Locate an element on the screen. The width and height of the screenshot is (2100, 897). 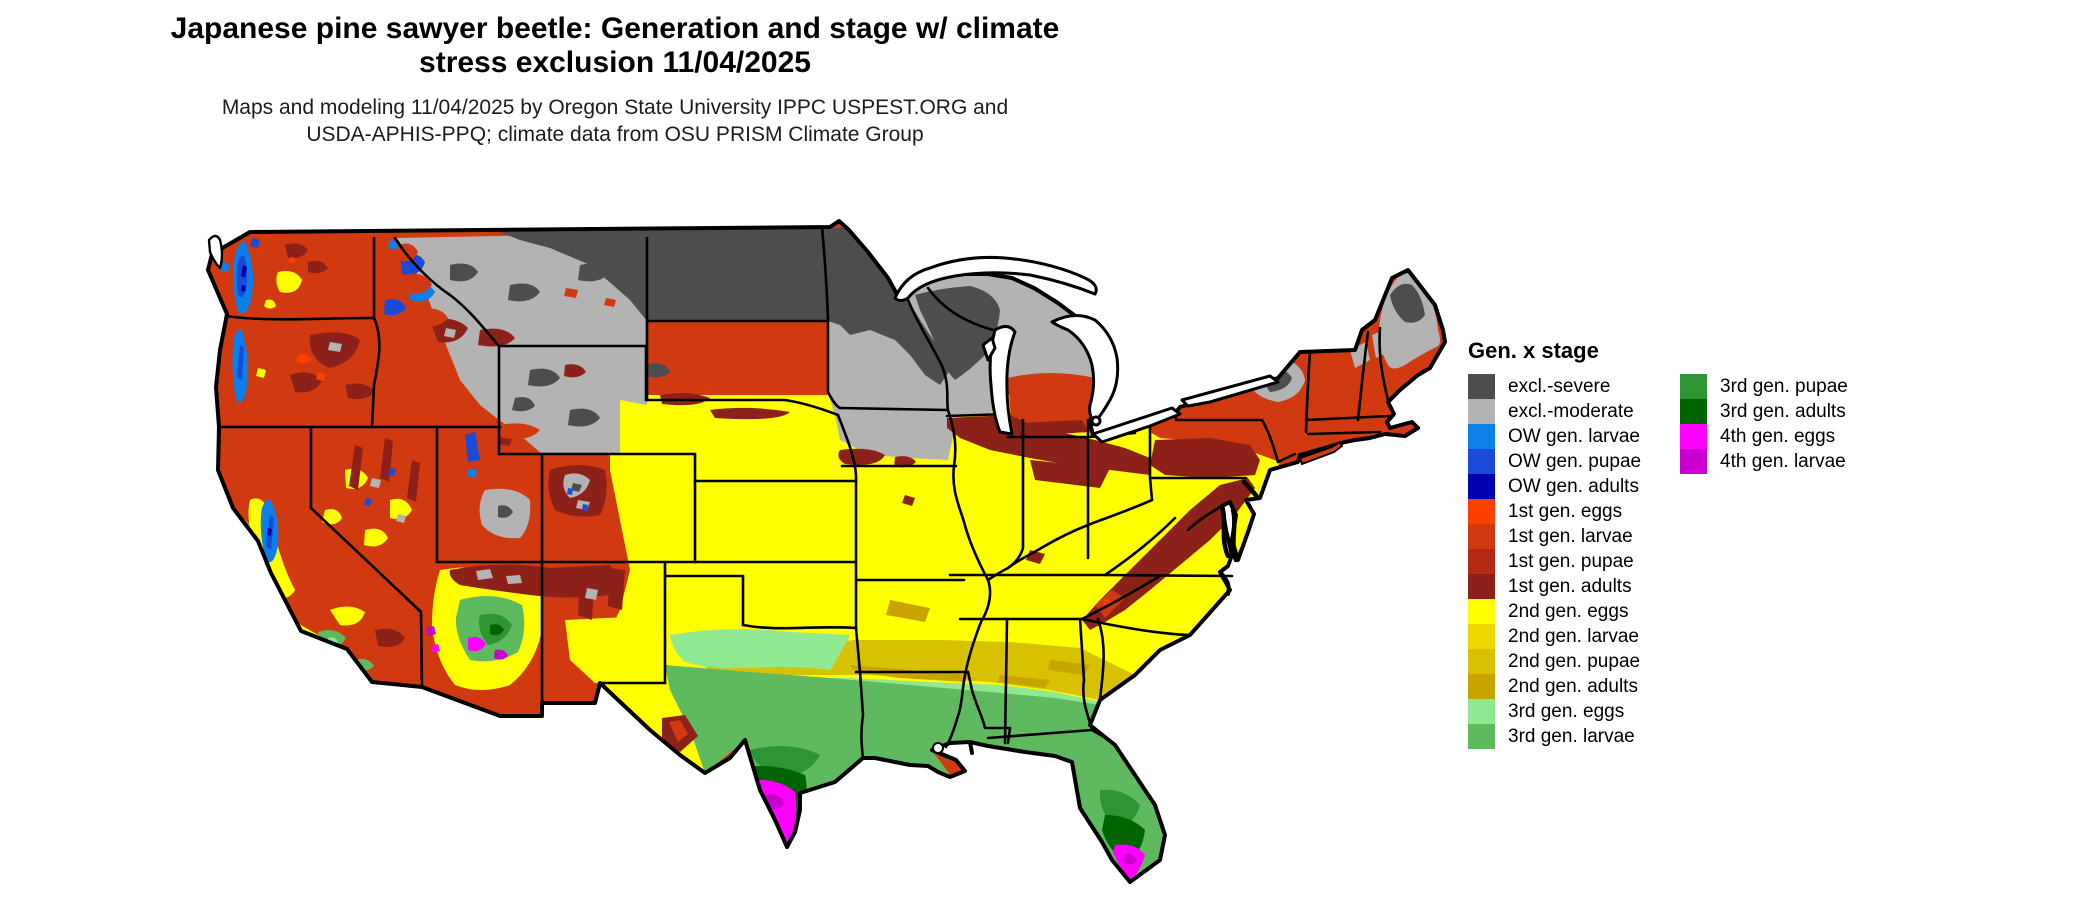
legend-swatch-g1_larvae is located at coordinates (1481, 536).